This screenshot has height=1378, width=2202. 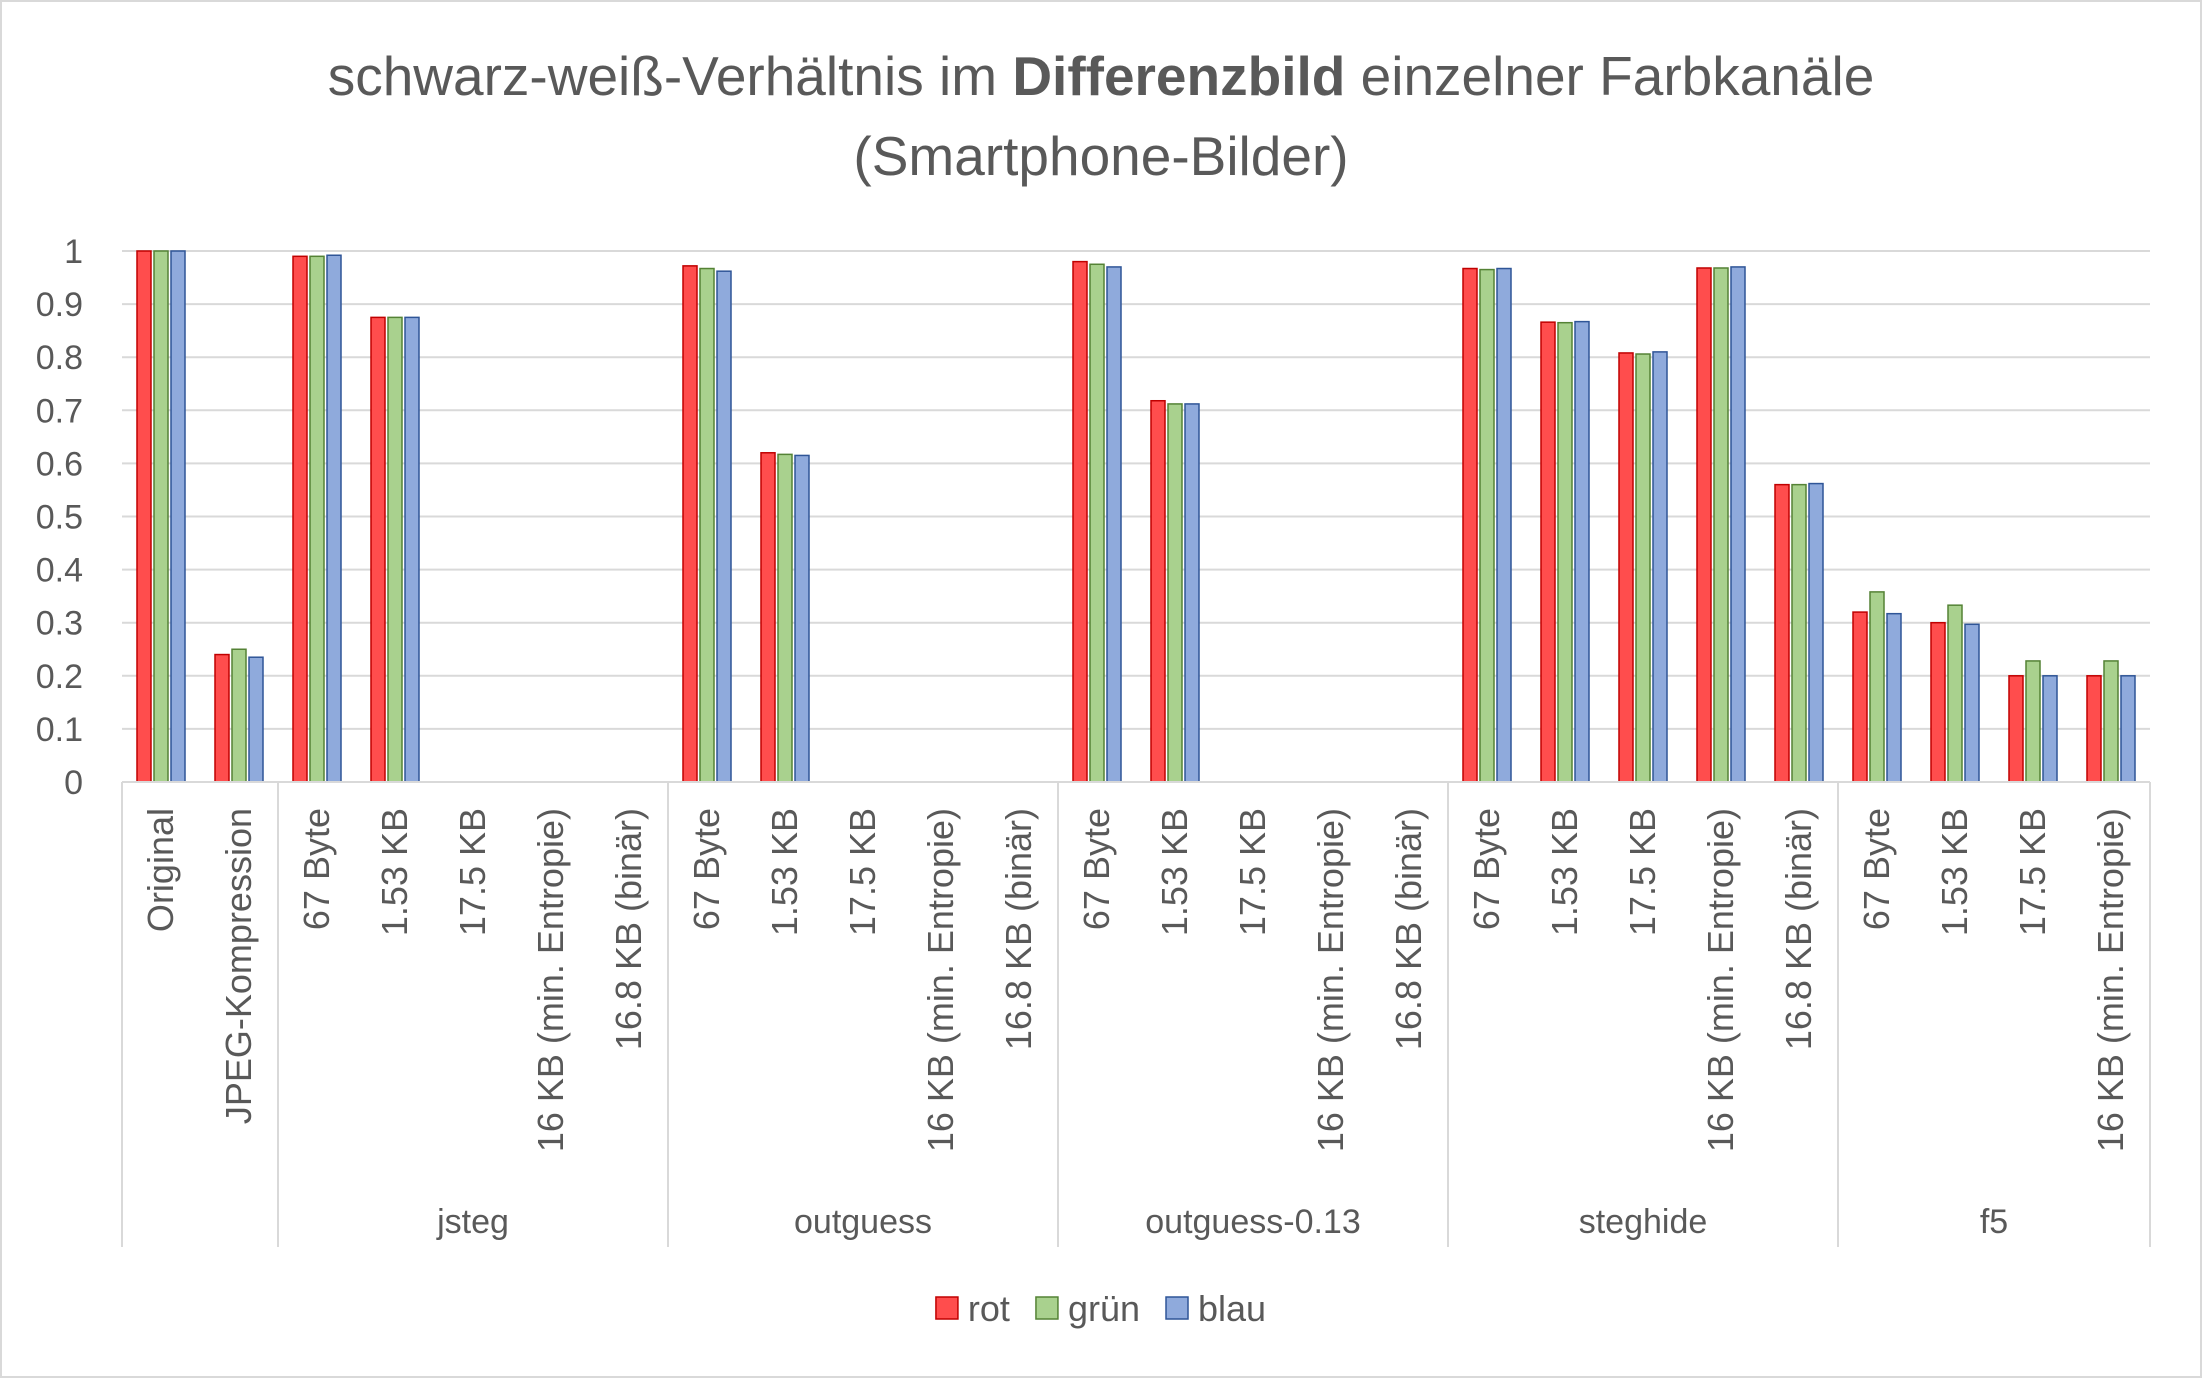 I want to click on legend: rot grün blau, so click(x=1100, y=1308).